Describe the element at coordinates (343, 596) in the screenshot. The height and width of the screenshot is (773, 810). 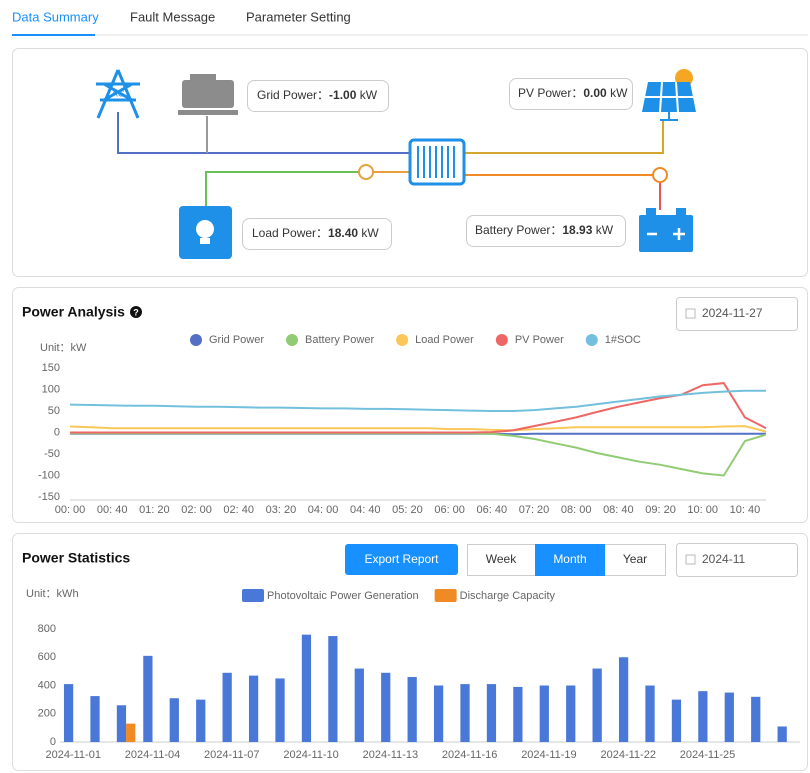
I see `legend-label: Photovoltaic Power Generation` at that location.